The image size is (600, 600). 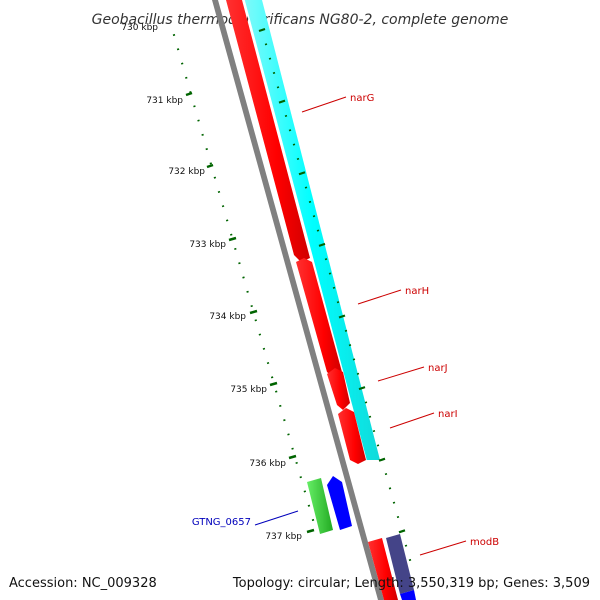 I want to click on modB-blue-gene, so click(x=408, y=595).